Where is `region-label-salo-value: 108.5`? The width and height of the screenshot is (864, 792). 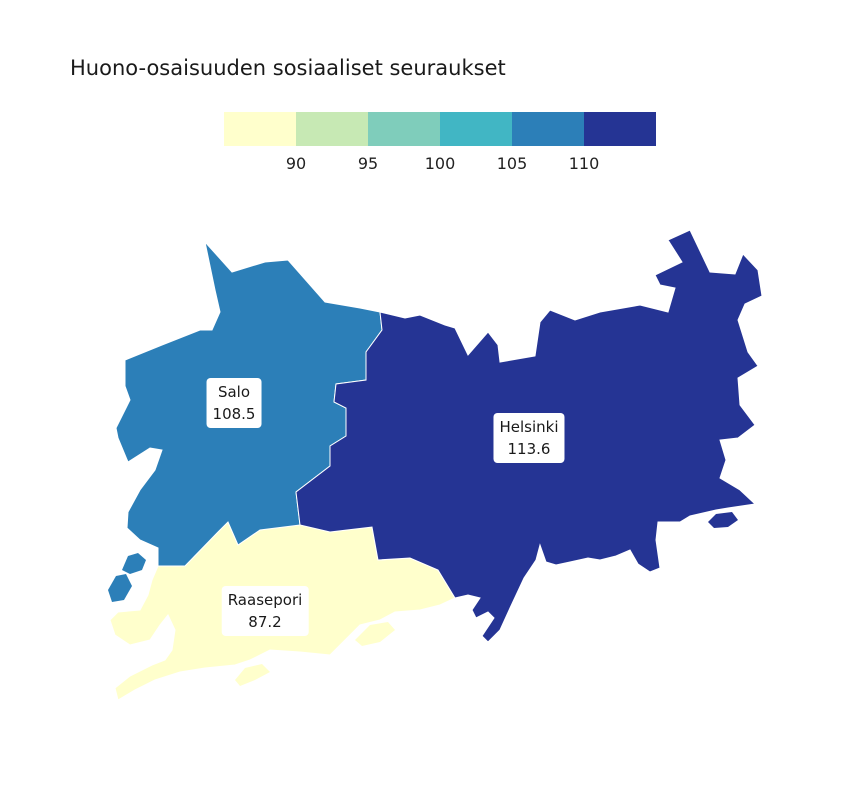
region-label-salo-value: 108.5 is located at coordinates (234, 414).